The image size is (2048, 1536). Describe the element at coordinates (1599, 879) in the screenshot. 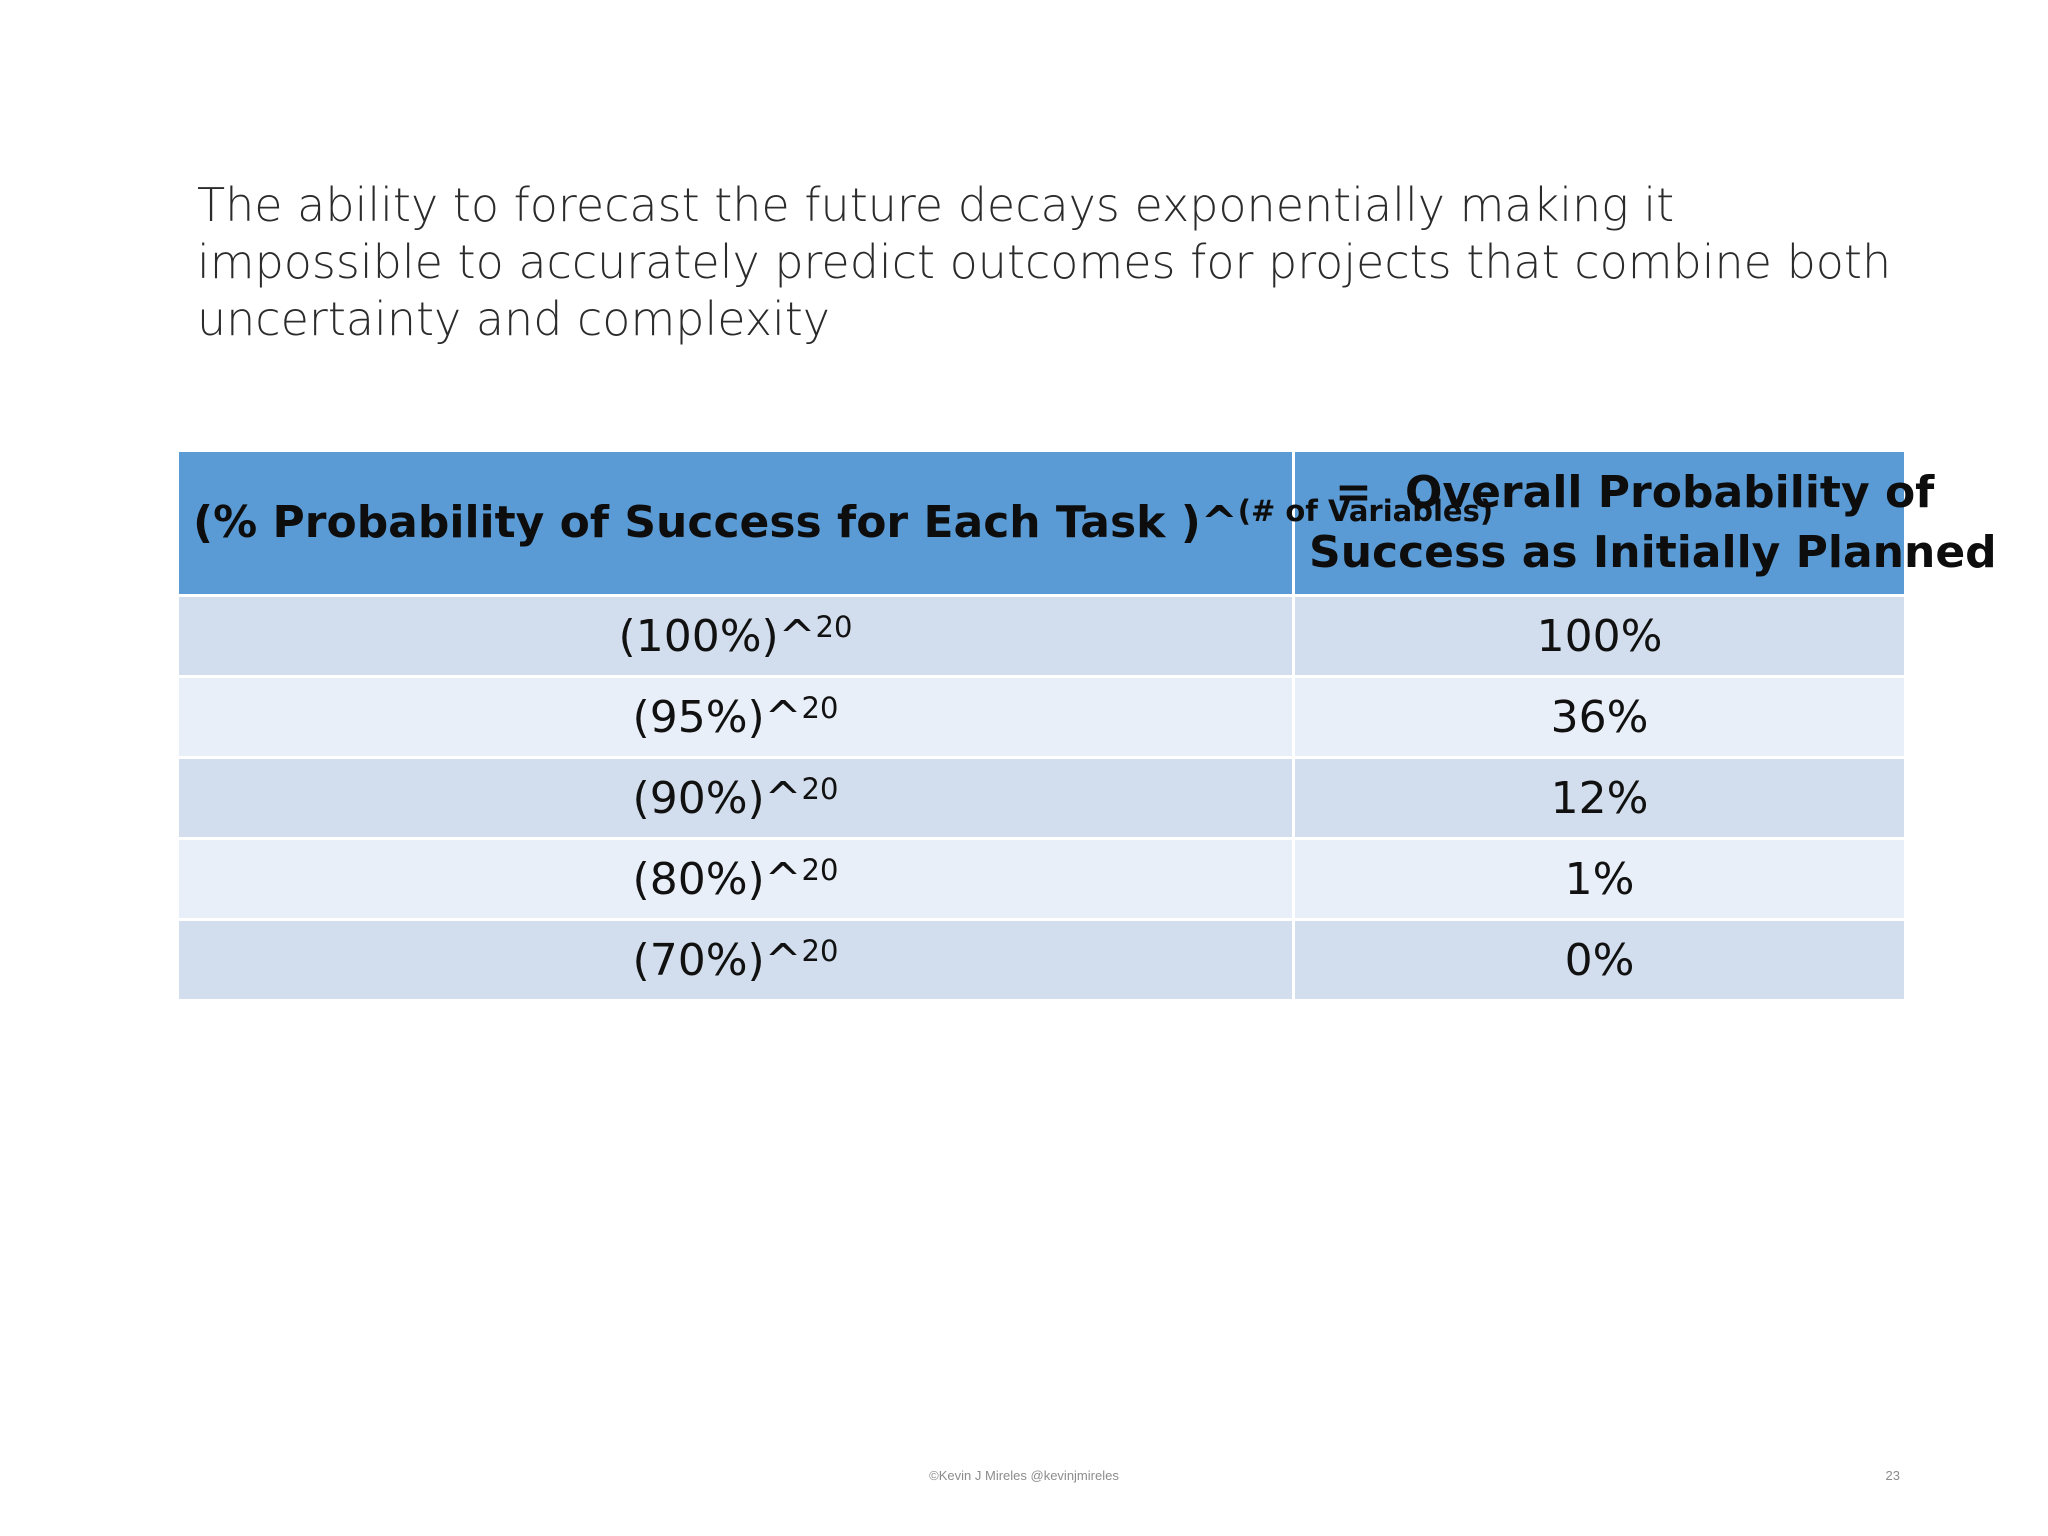

I see `overall-probability-cell: 1%` at that location.